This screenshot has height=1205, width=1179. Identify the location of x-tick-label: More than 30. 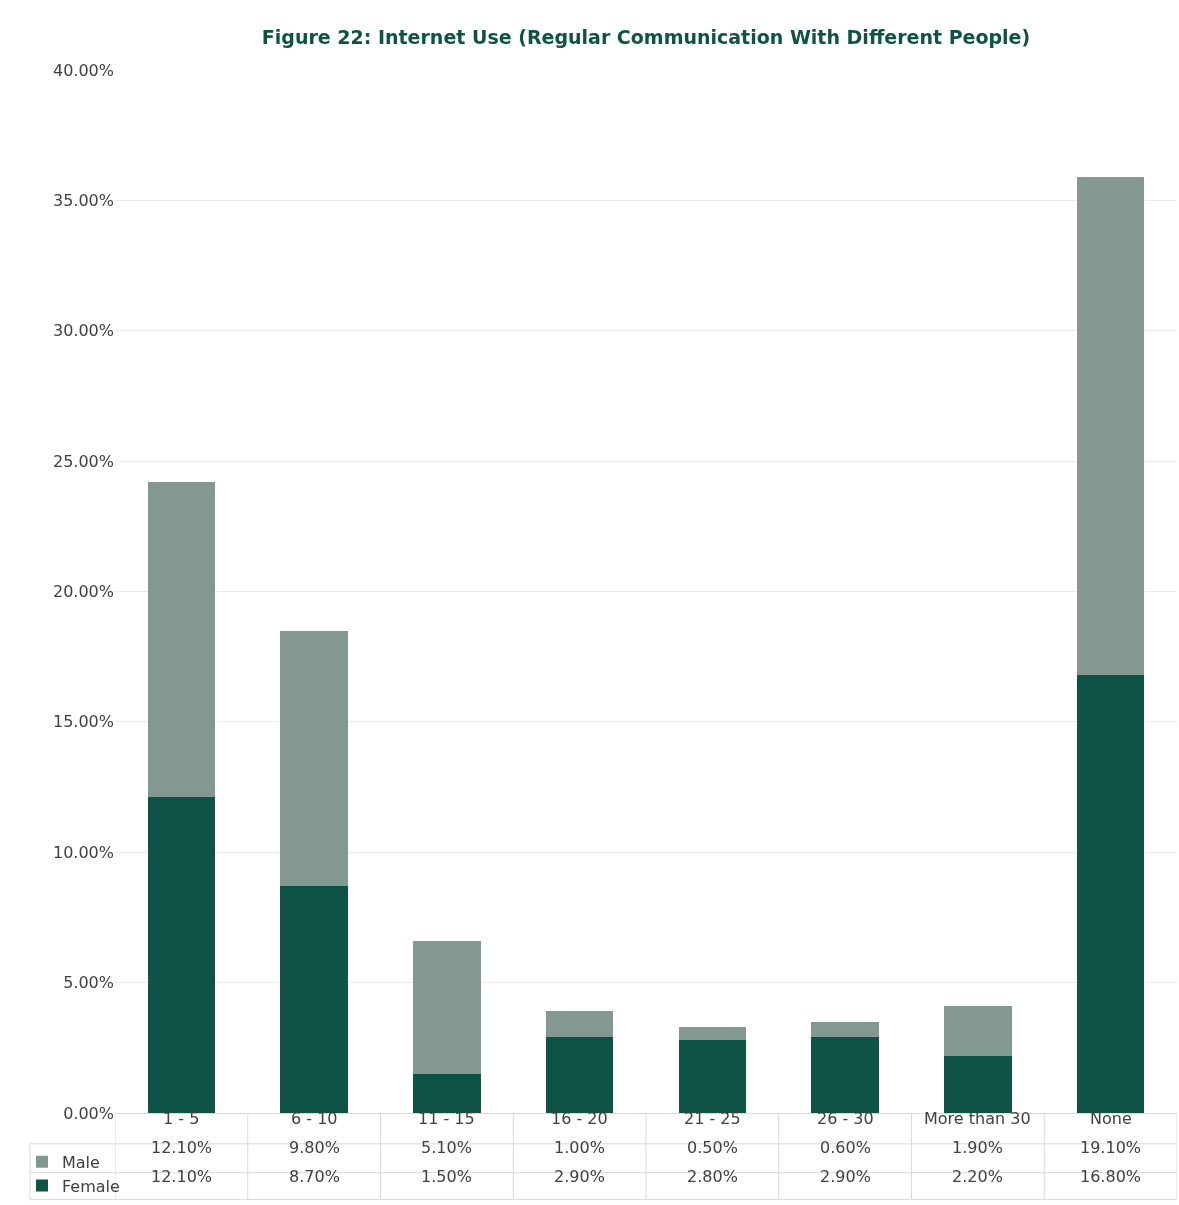
(977, 1118).